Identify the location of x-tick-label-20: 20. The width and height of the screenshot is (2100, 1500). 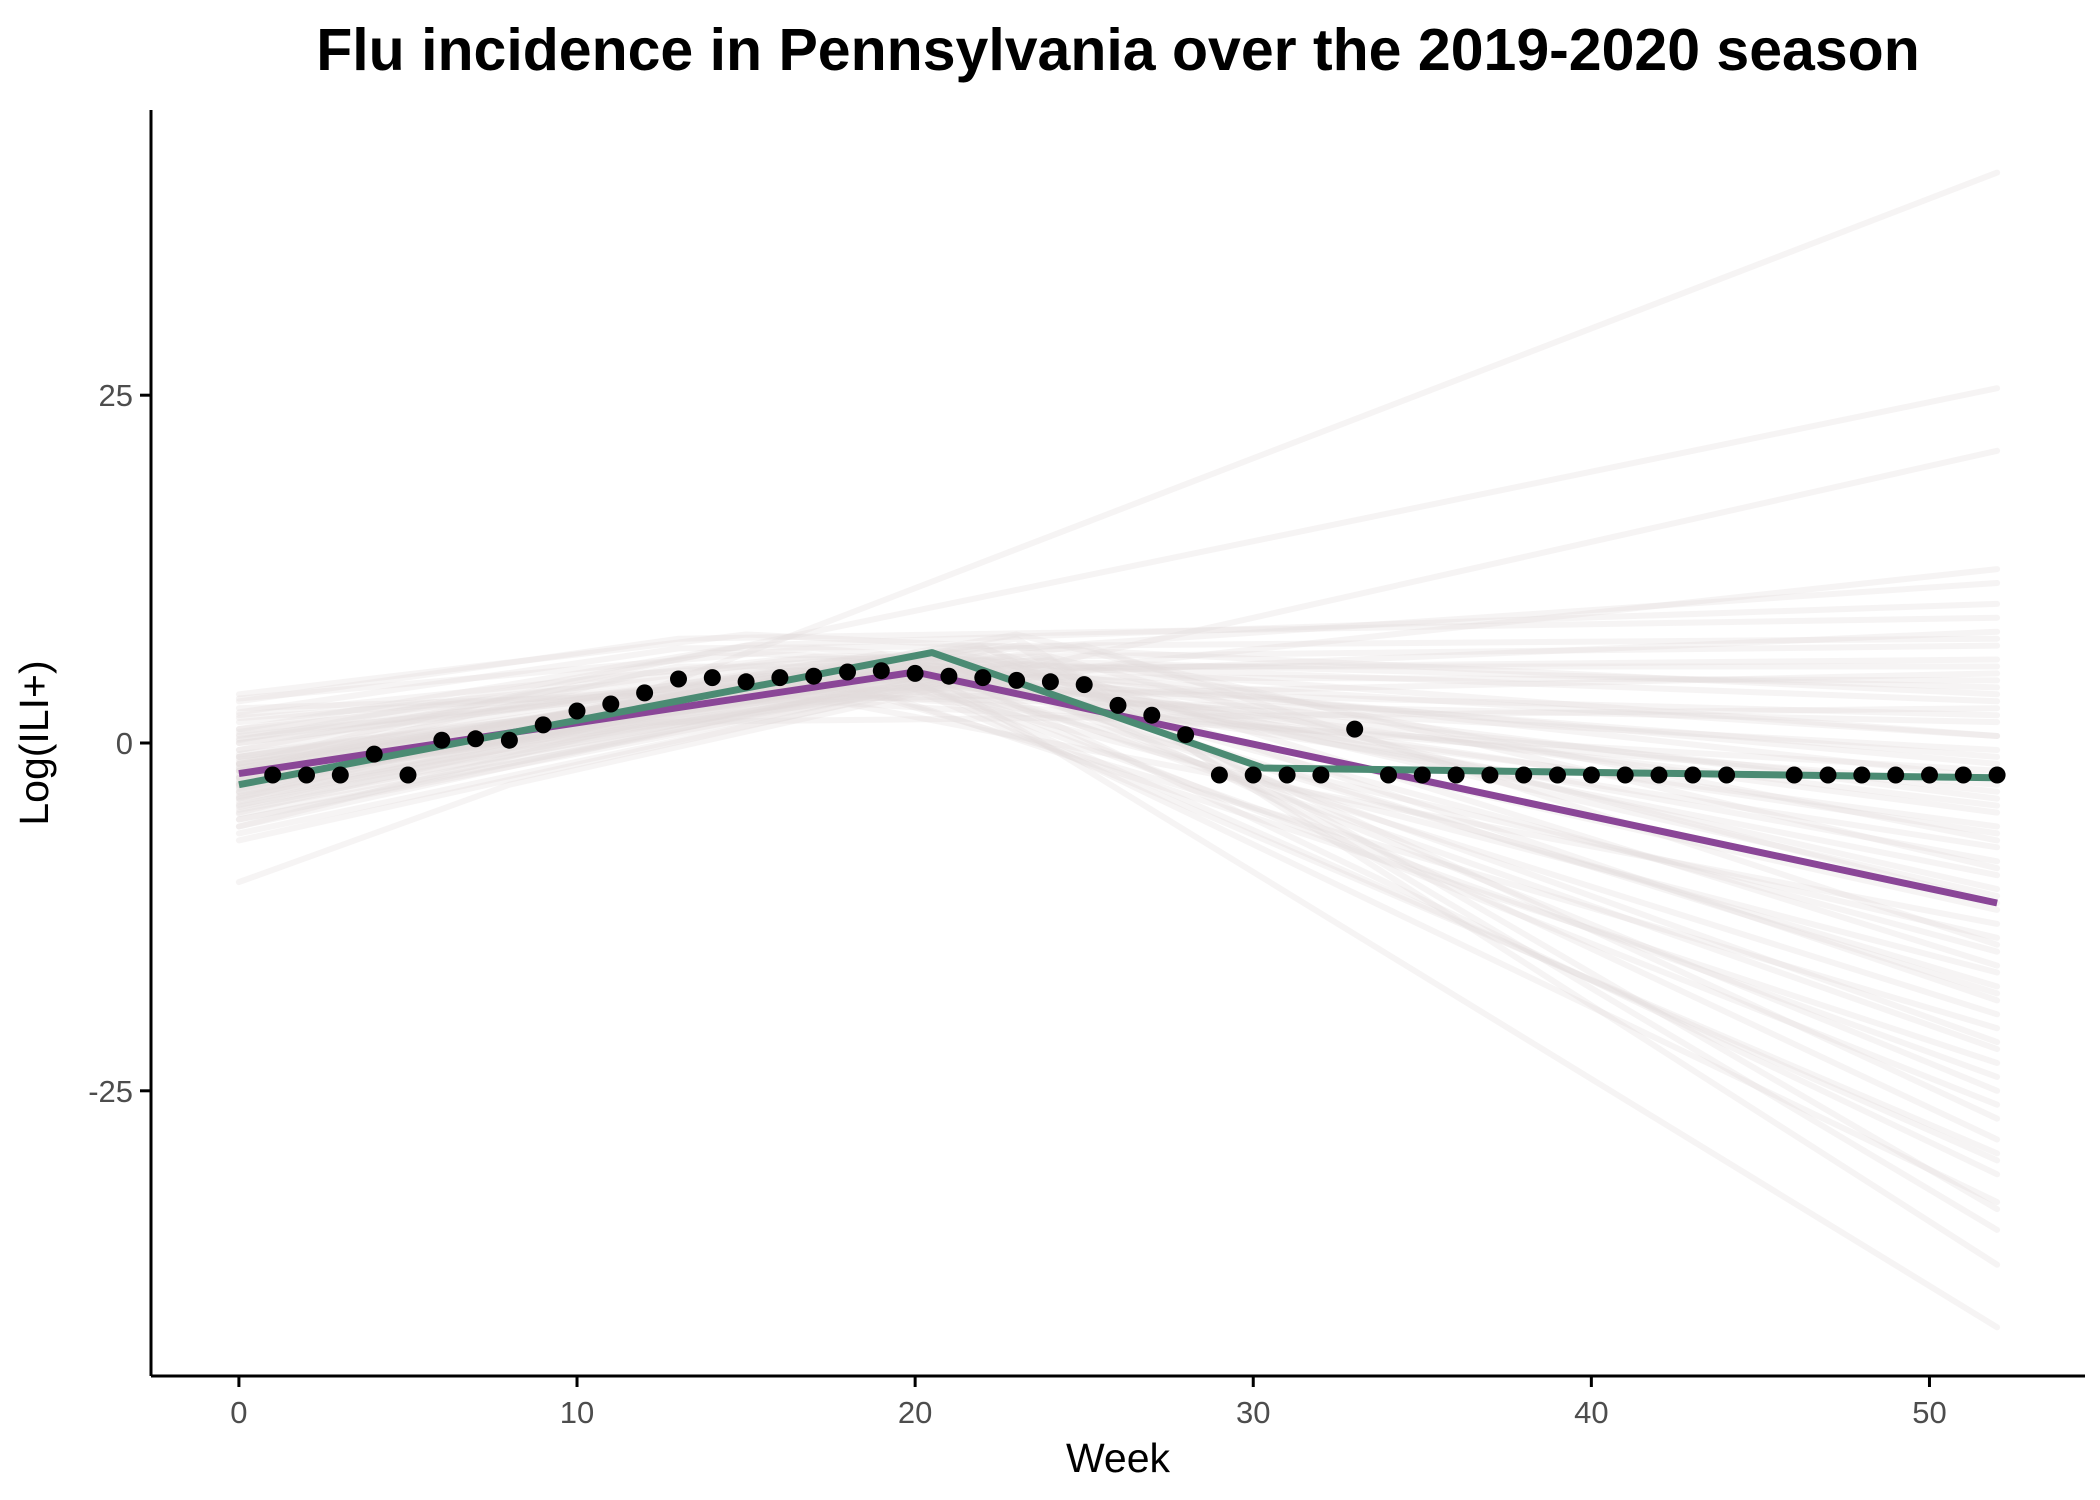
(915, 1412).